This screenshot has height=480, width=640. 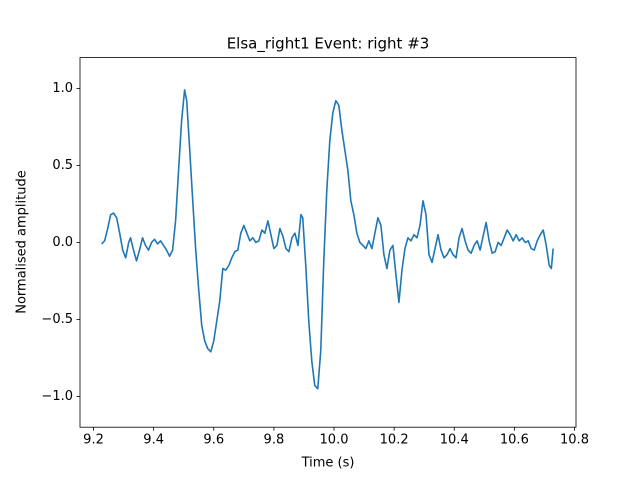 What do you see at coordinates (274, 440) in the screenshot?
I see `x-tick-label: 9.8` at bounding box center [274, 440].